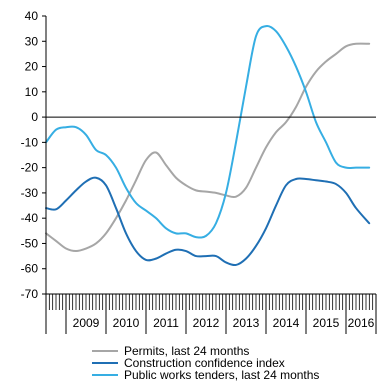 Image resolution: width=384 pixels, height=389 pixels. Describe the element at coordinates (204, 363) in the screenshot. I see `legend-label-2: Construction confidence index` at that location.